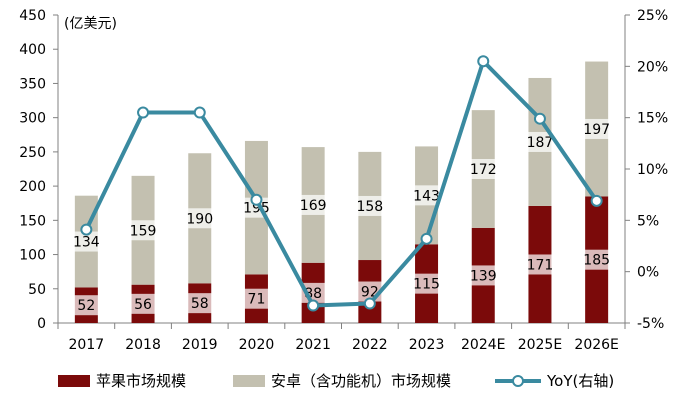 The height and width of the screenshot is (407, 700). I want to click on x-tick-label: 2020, so click(257, 345).